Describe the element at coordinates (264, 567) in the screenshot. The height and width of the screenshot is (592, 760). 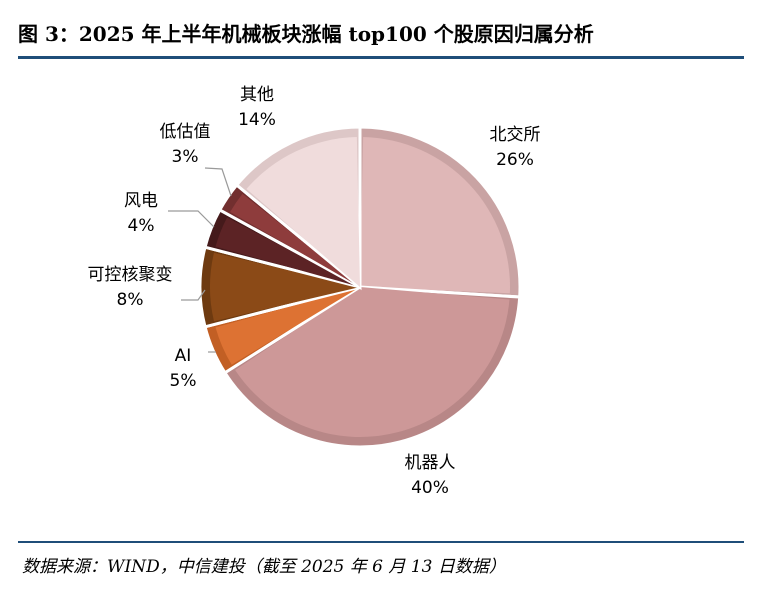
I see `source-note: 数据来源：WIND，中信建投（截至 2025 年 6 月 13 日数据）` at that location.